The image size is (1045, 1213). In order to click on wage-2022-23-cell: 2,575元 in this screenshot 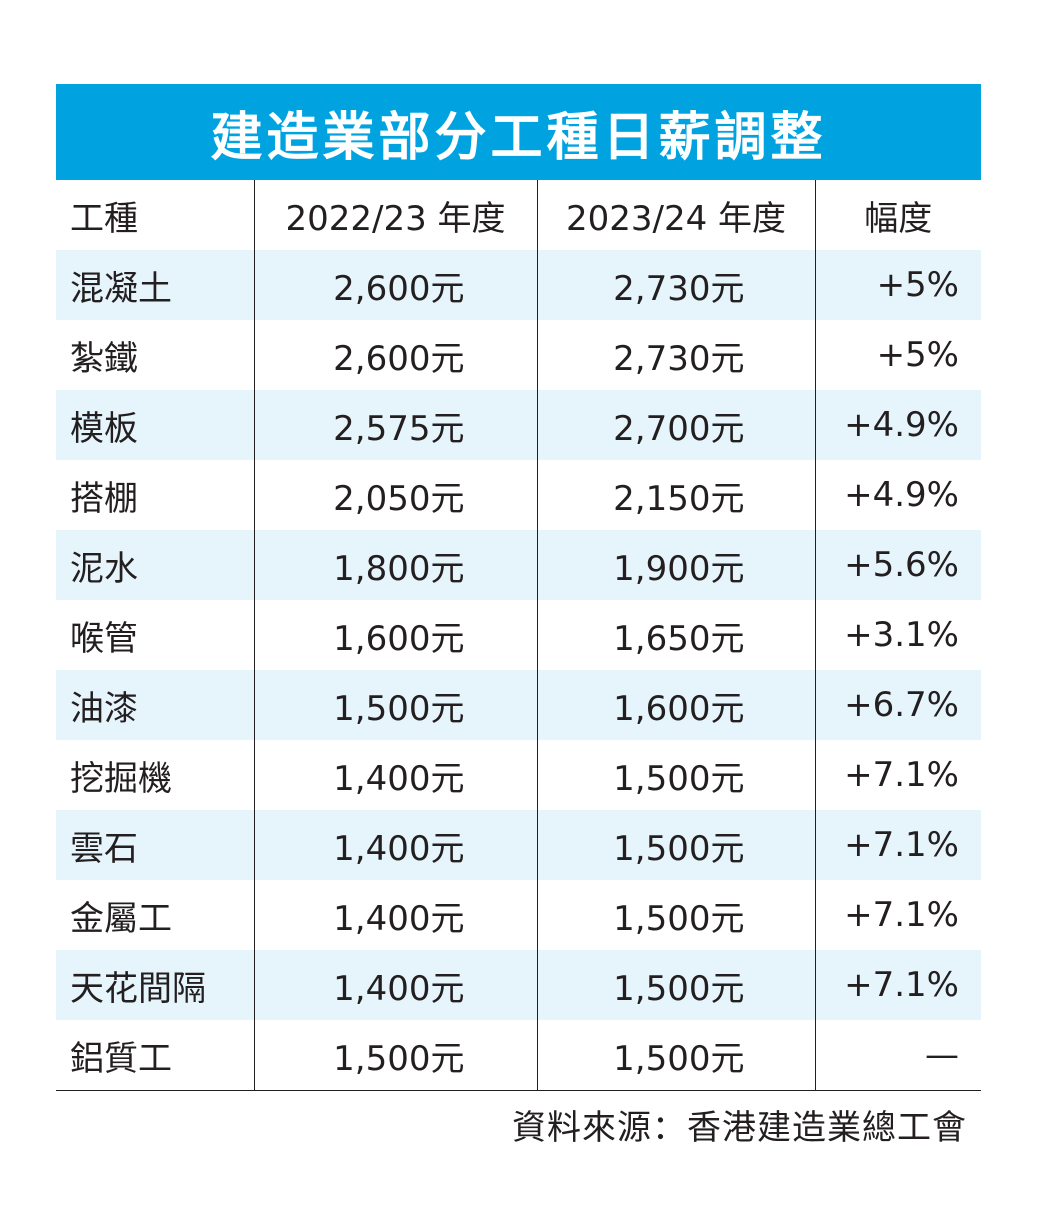, I will do `click(395, 425)`.